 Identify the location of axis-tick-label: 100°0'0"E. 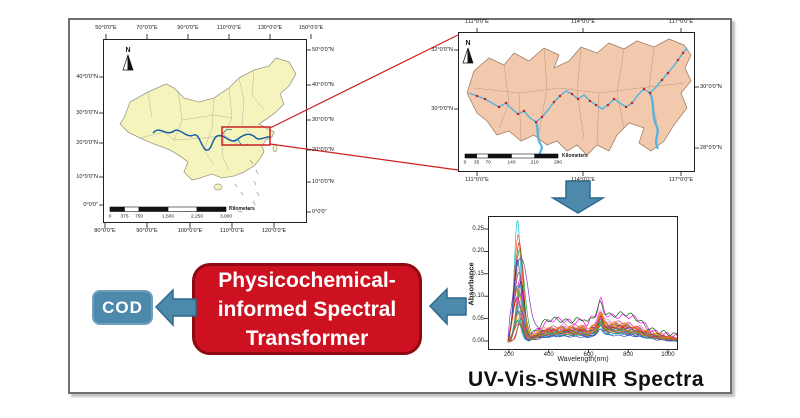
(190, 231).